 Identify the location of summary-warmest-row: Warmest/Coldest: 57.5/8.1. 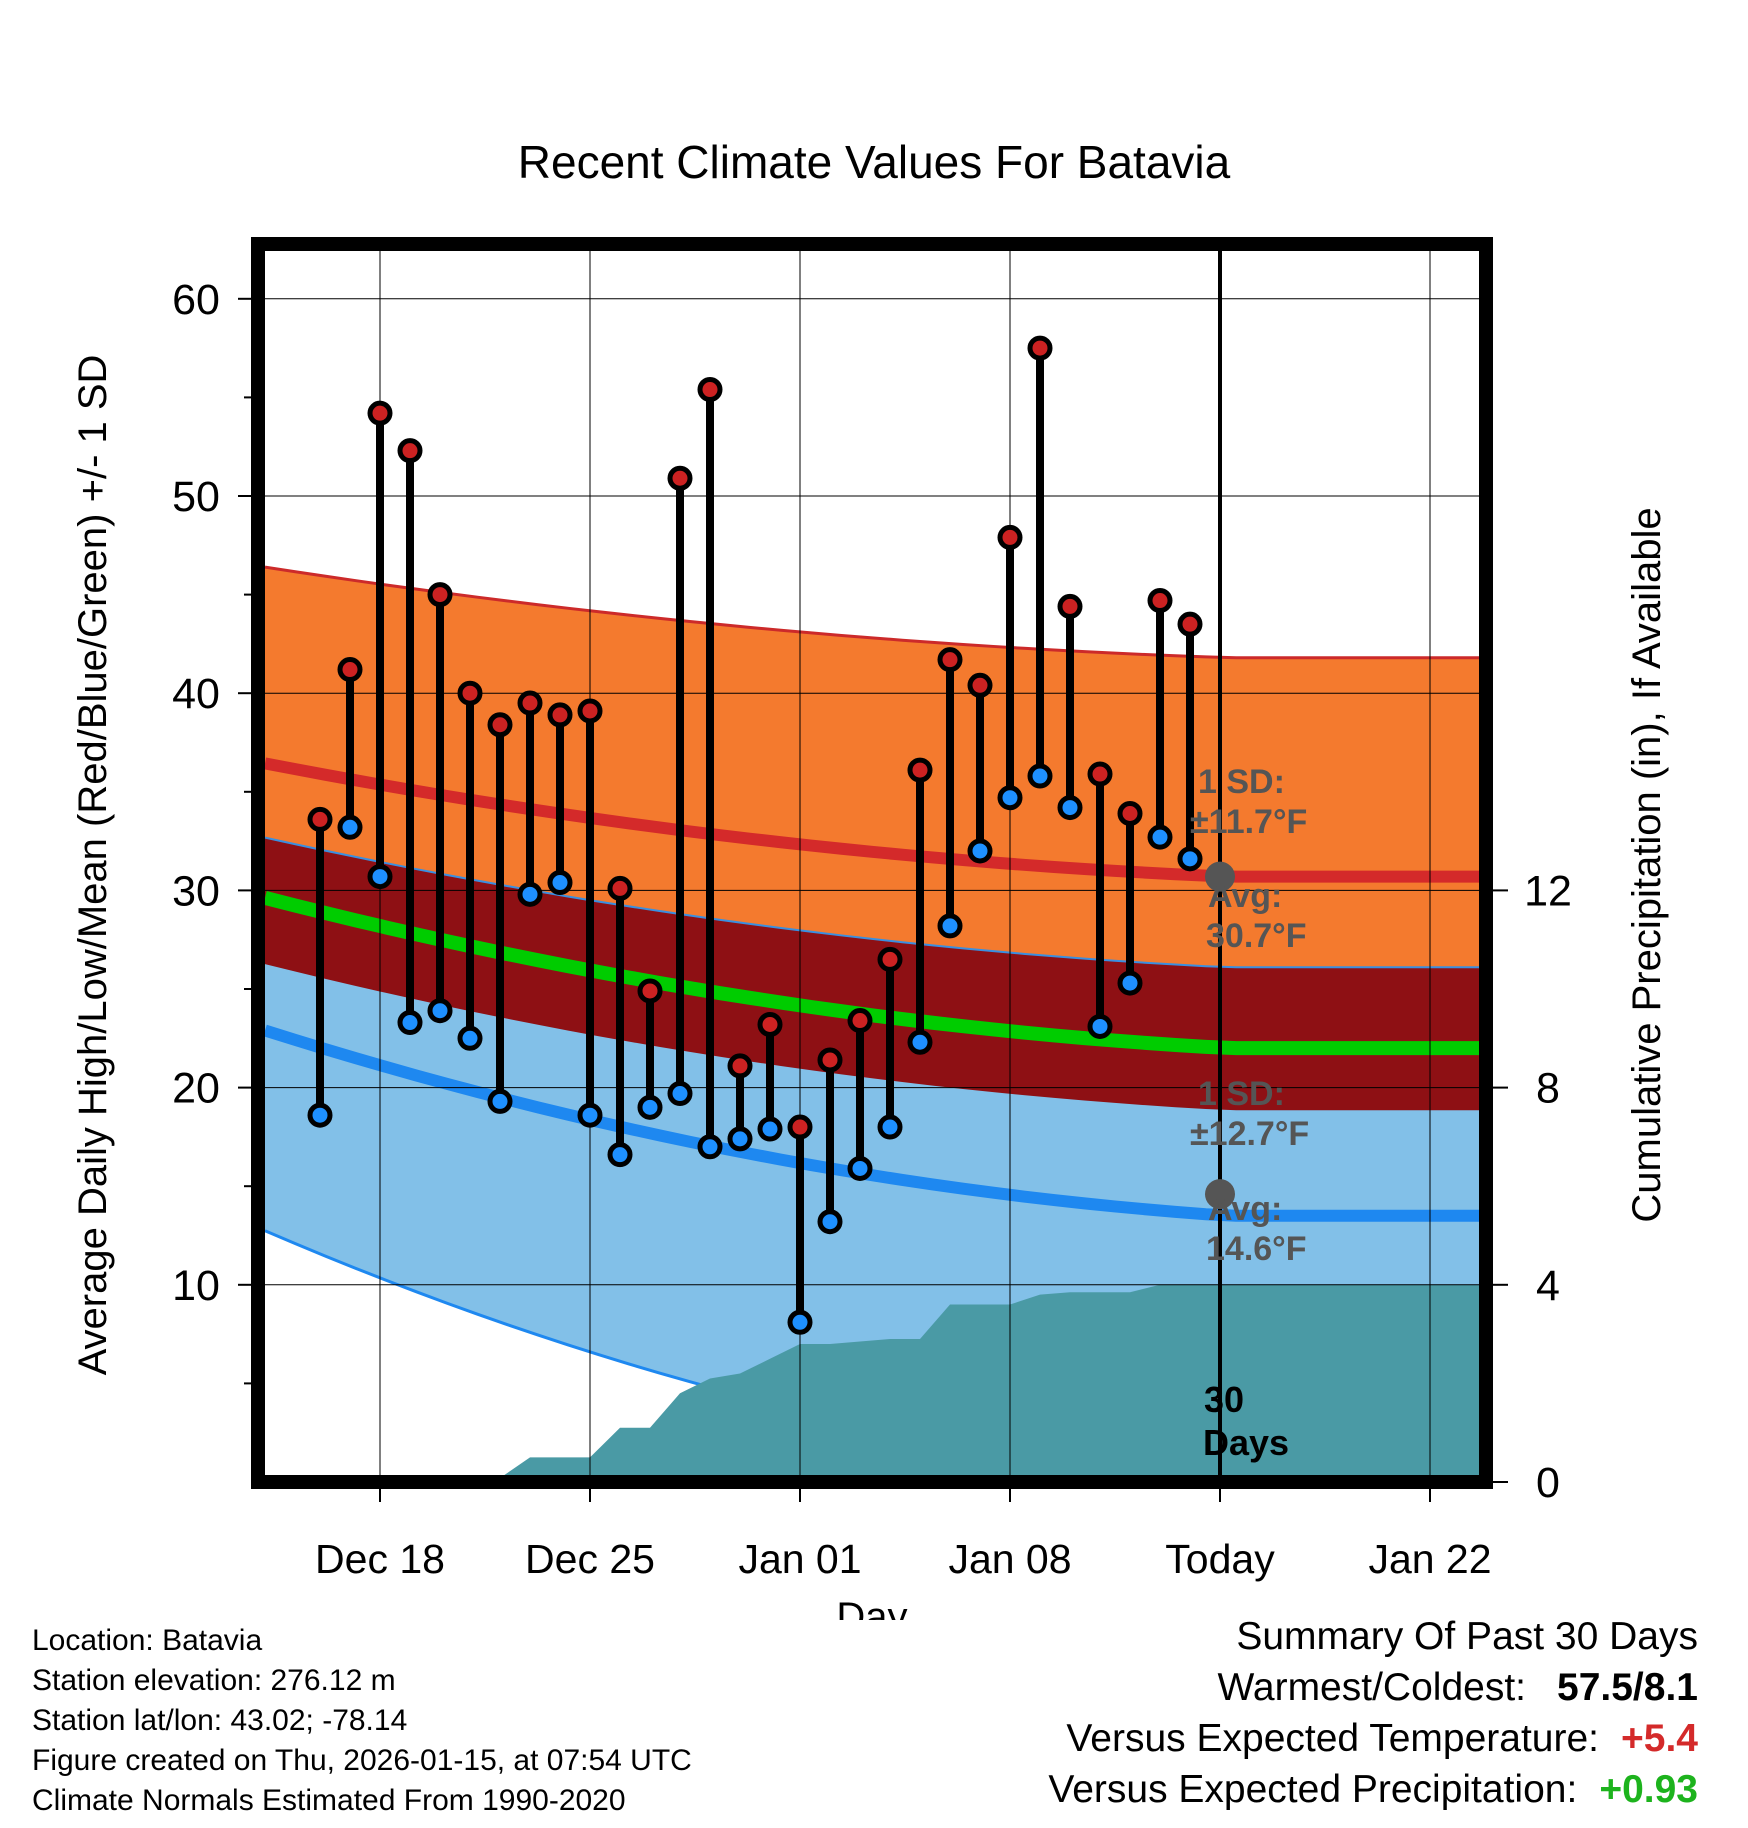
(1373, 1687).